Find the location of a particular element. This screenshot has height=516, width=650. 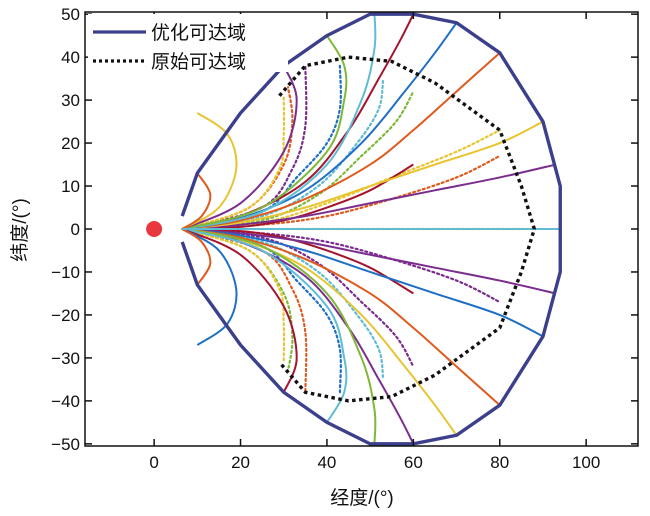

y-tick-label: 20 is located at coordinates (70, 143).